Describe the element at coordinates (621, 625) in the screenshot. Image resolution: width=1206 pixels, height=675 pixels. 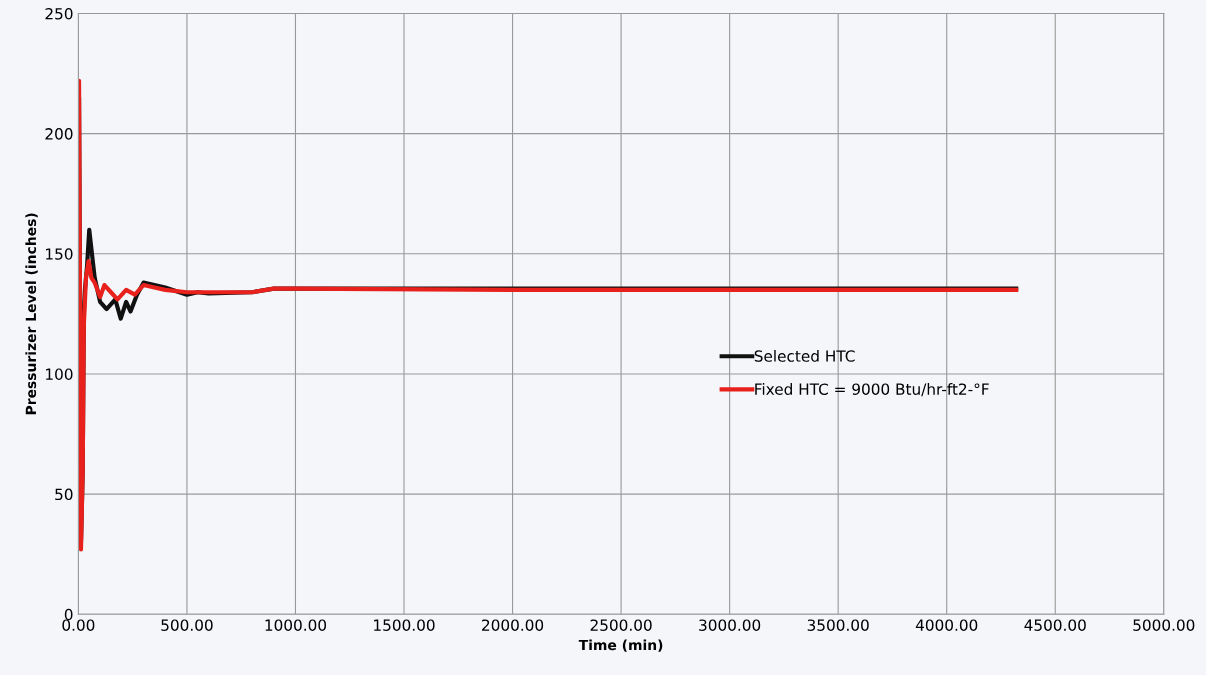
I see `x-tick-label: 2500.00` at that location.